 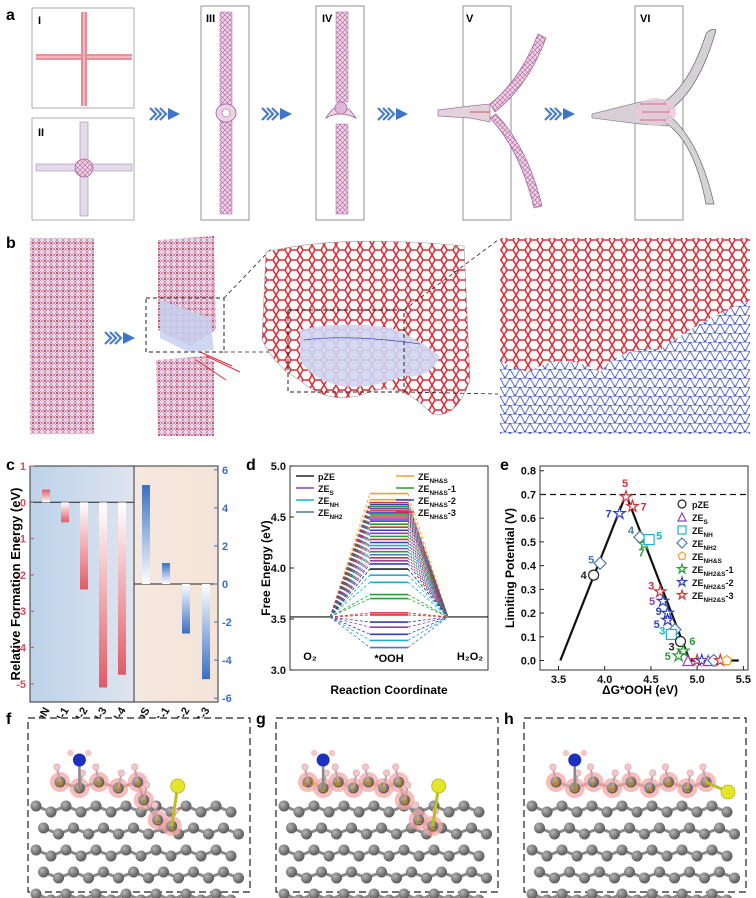 What do you see at coordinates (327, 19) in the screenshot?
I see `stage-label-iv: IV` at bounding box center [327, 19].